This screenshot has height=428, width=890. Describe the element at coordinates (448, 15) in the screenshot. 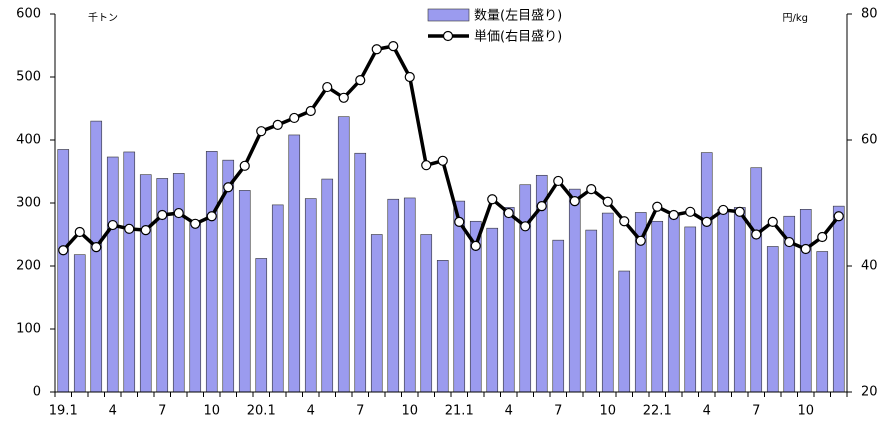

I see `legend-swatch` at that location.